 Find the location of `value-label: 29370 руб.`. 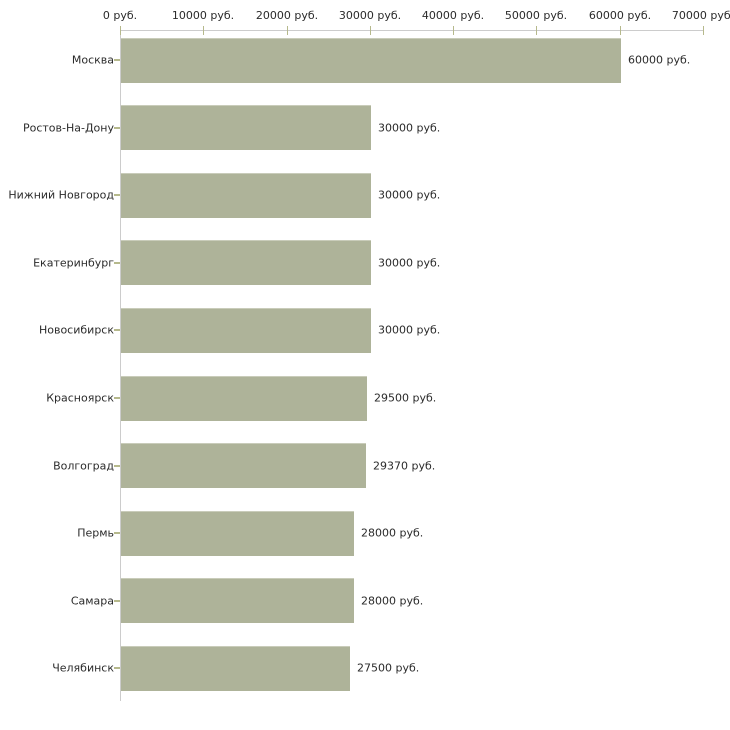

value-label: 29370 руб. is located at coordinates (404, 466).